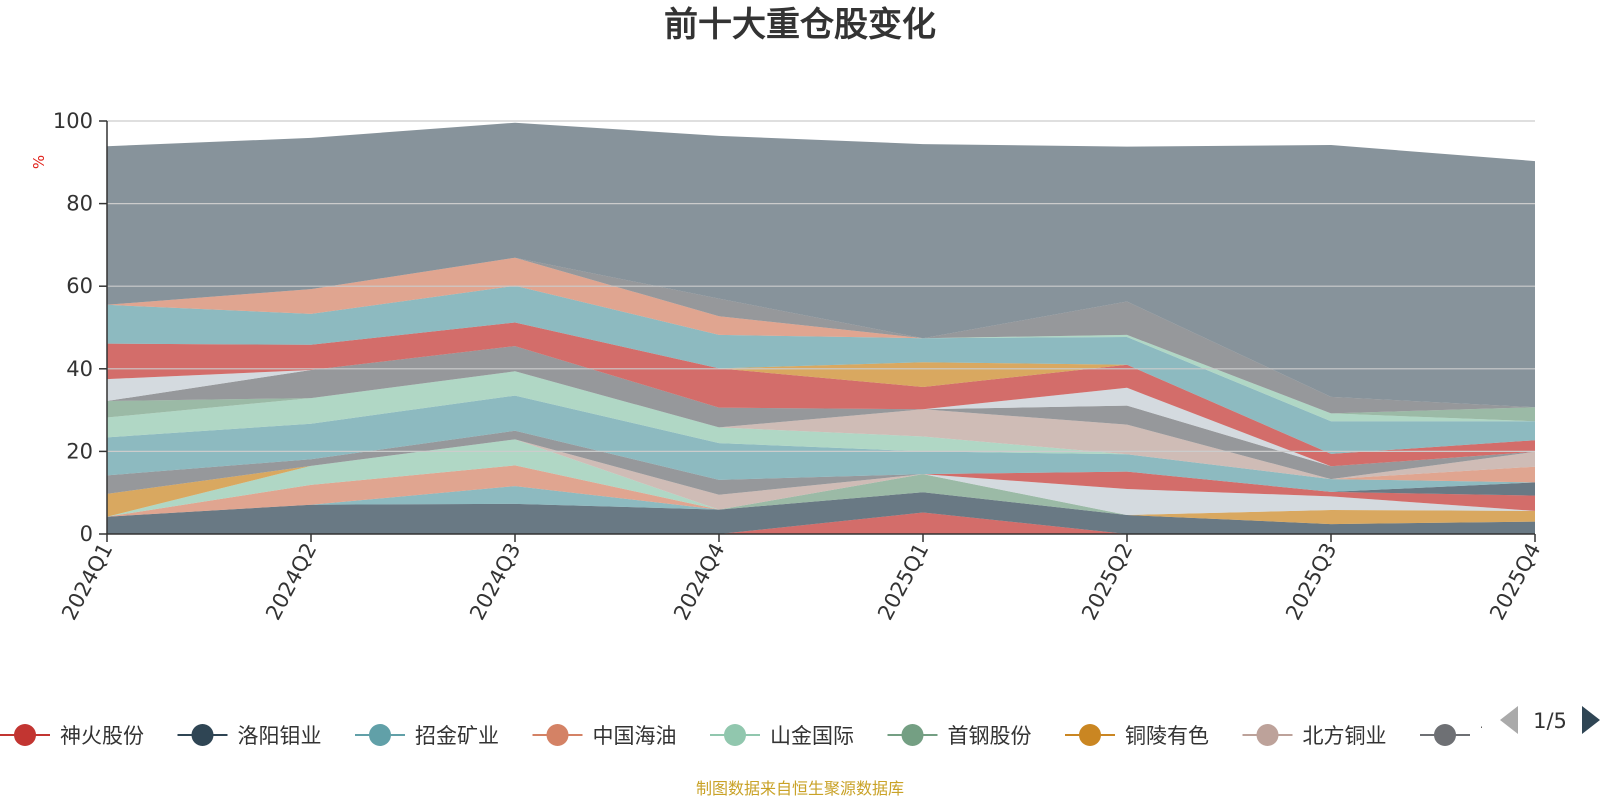 The height and width of the screenshot is (800, 1600). I want to click on y-tick-label-100: 100, so click(73, 121).